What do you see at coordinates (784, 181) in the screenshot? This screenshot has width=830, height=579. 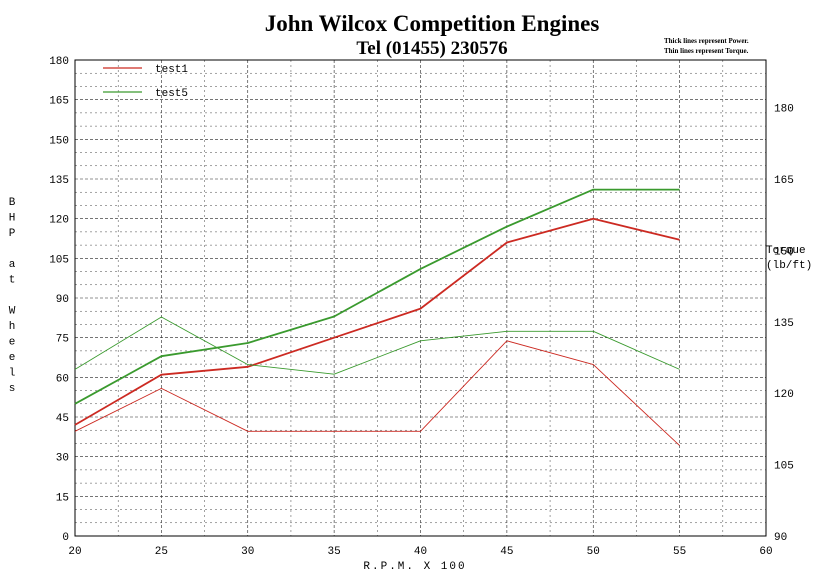 I see `y2-tick-label: 165` at bounding box center [784, 181].